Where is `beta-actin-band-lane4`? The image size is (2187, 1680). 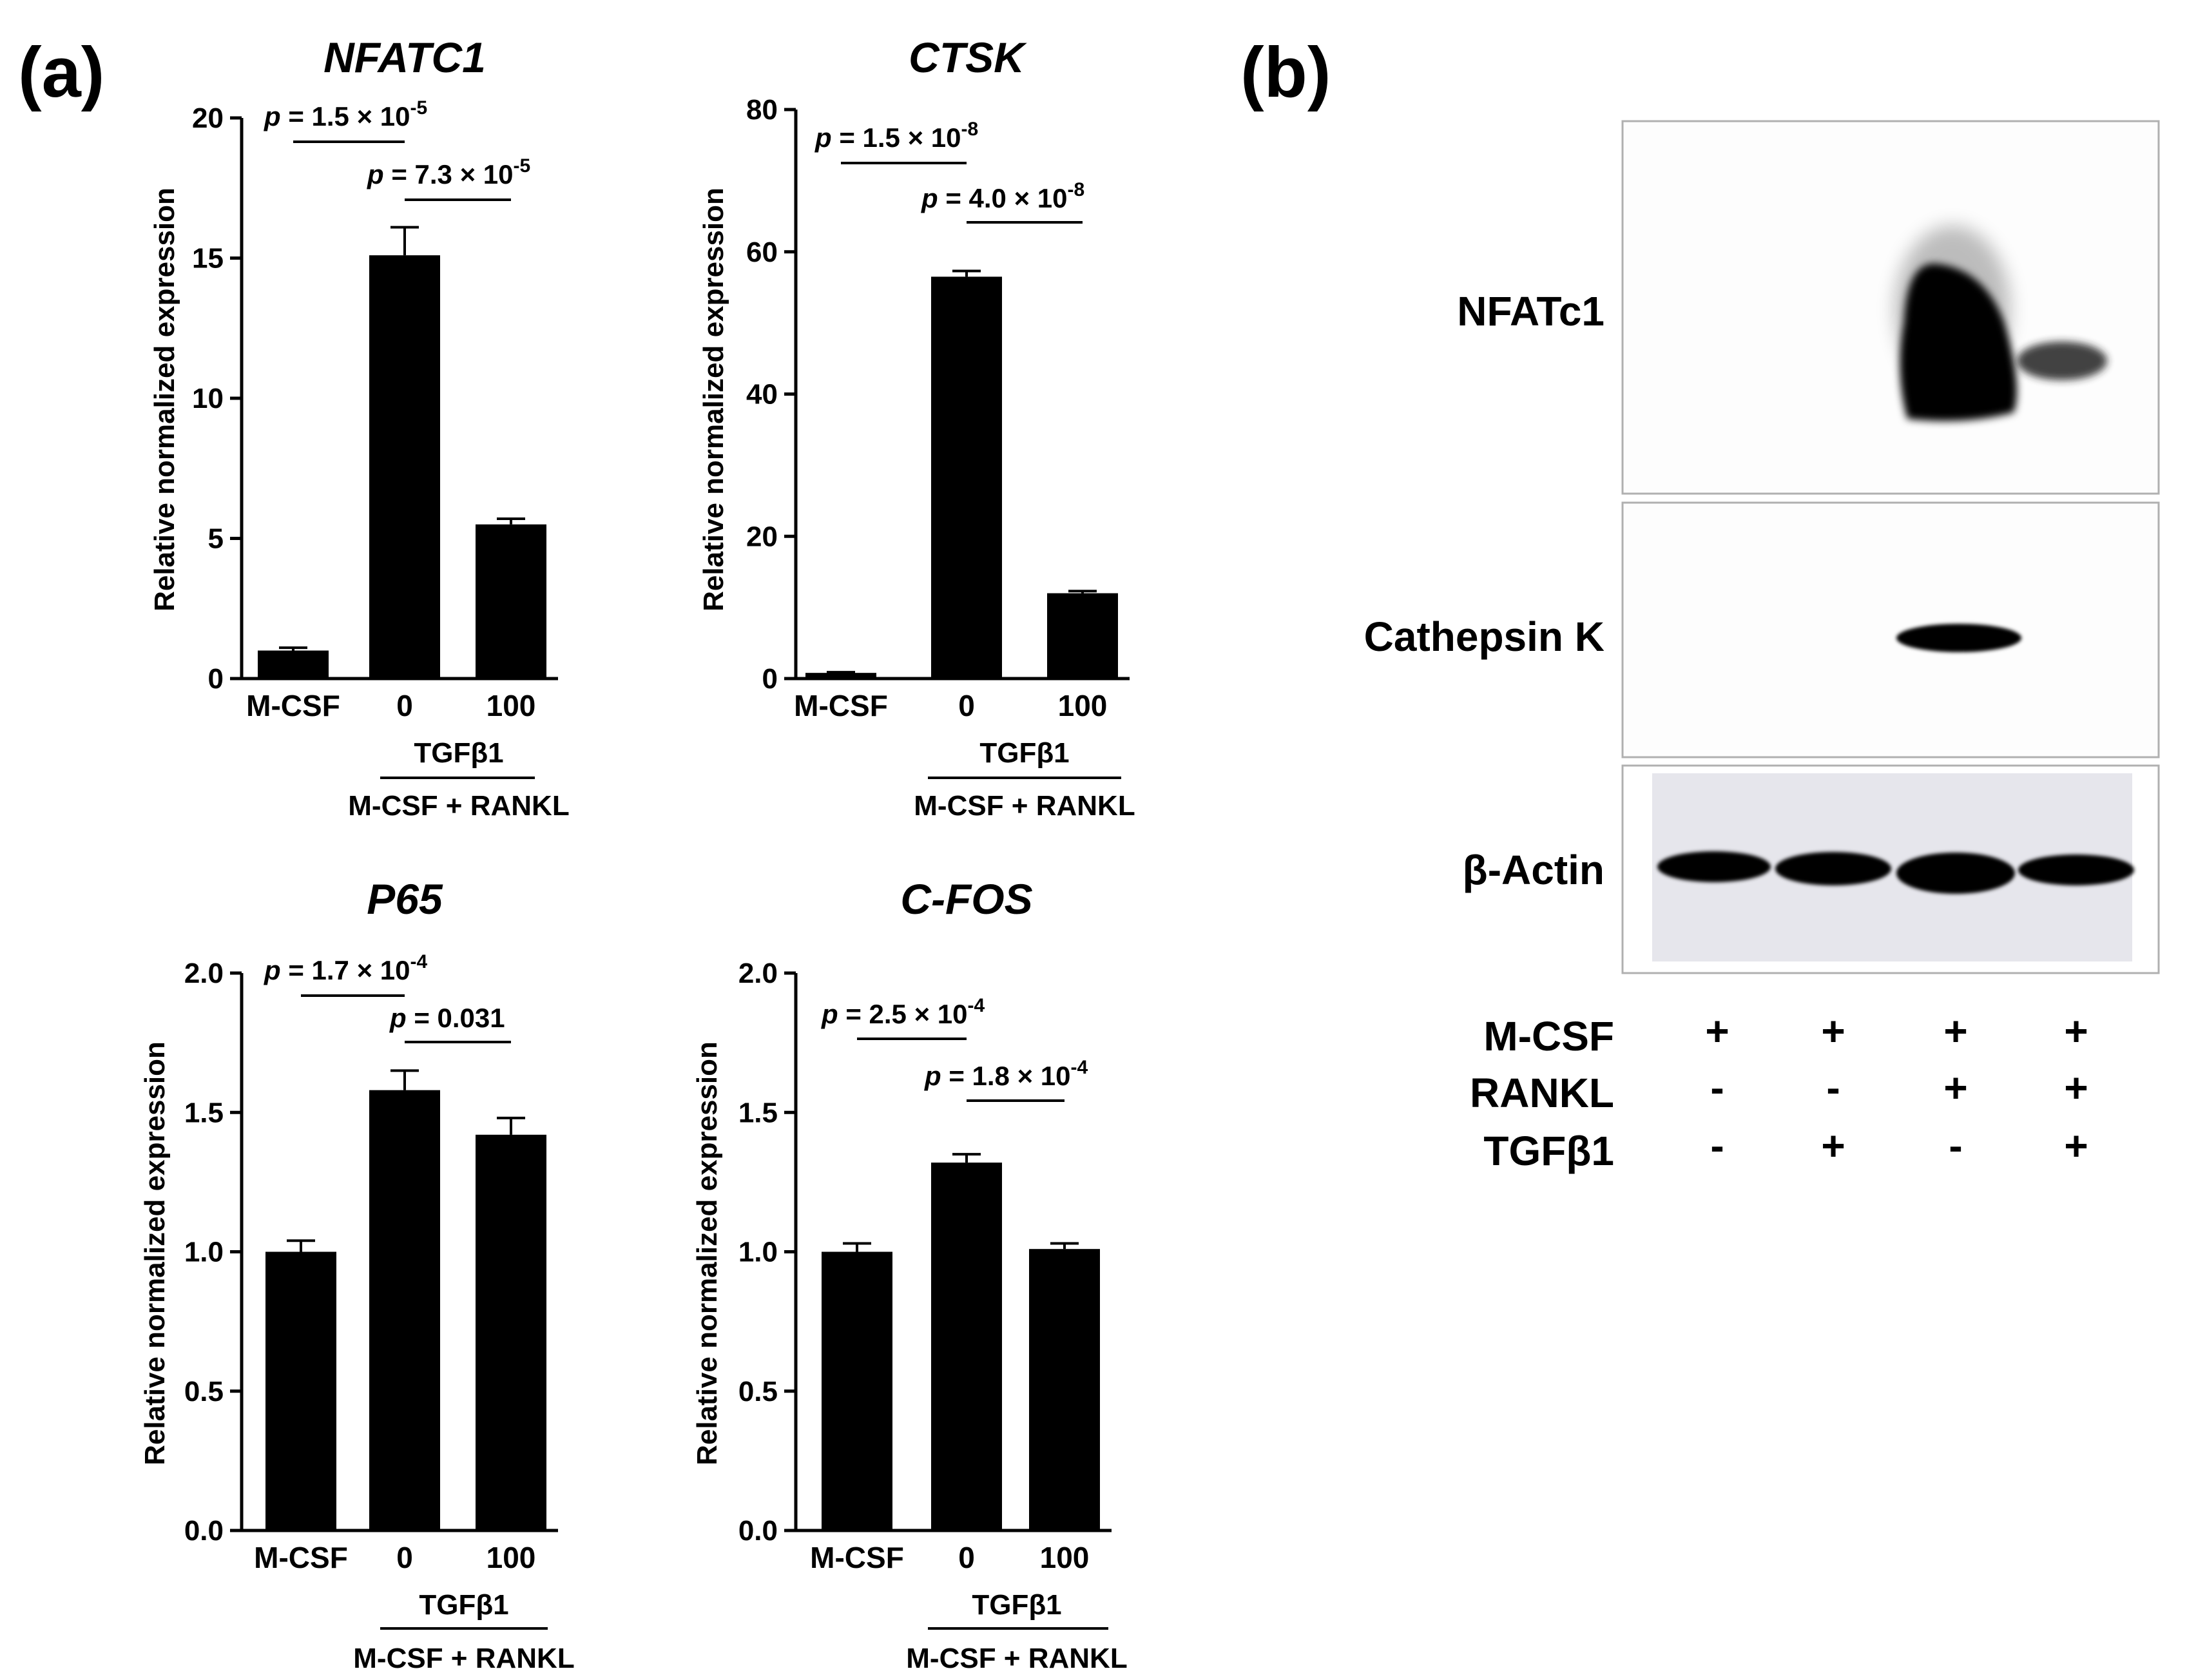 beta-actin-band-lane4 is located at coordinates (2076, 870).